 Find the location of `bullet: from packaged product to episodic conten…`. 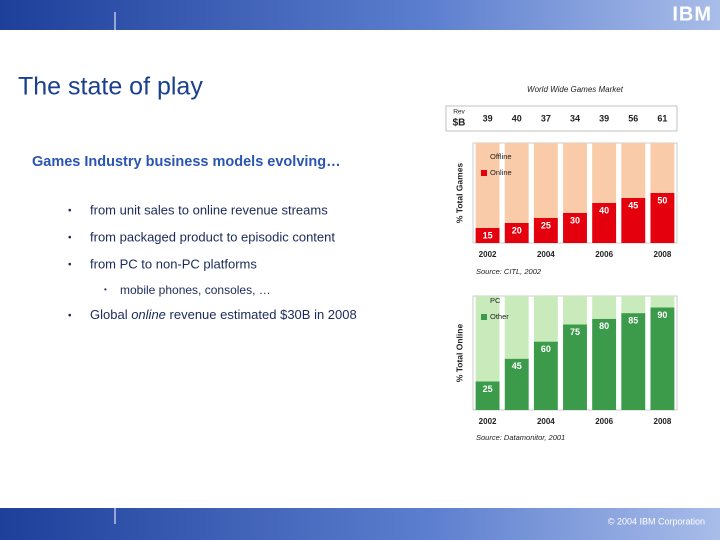

bullet: from packaged product to episodic conten… is located at coordinates (212, 236).